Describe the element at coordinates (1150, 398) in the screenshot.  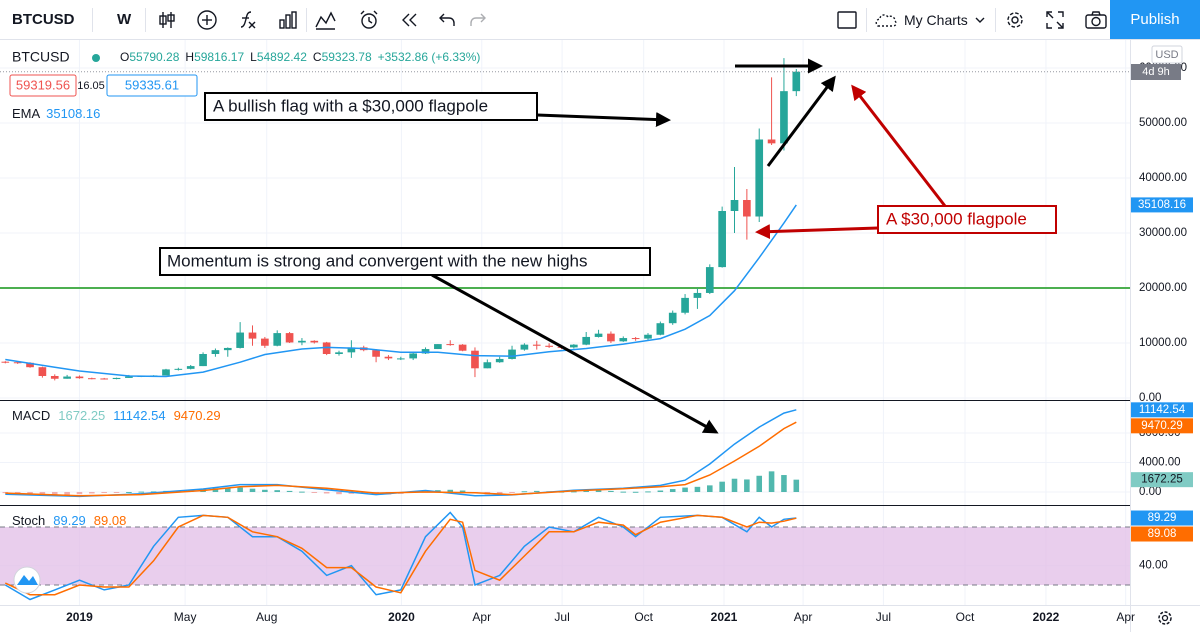
I see `y-tick-label: 0.00` at that location.